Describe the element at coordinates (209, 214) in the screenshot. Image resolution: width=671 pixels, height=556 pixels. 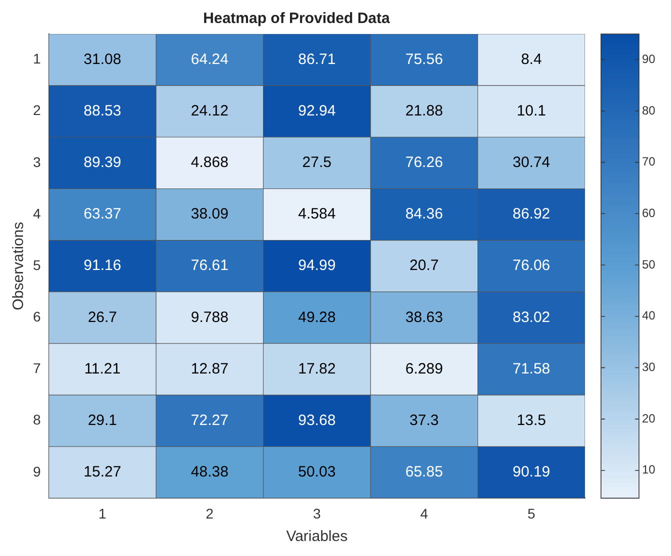
I see `data-label: 38.09` at that location.